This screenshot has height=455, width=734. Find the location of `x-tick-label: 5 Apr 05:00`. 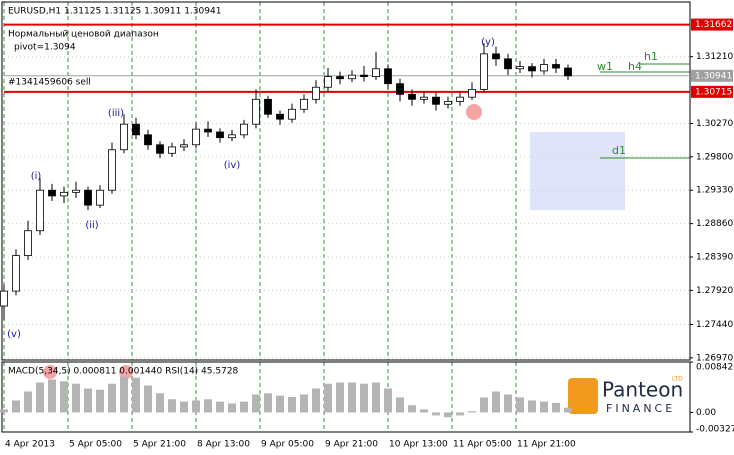

x-tick-label: 5 Apr 05:00 is located at coordinates (95, 445).